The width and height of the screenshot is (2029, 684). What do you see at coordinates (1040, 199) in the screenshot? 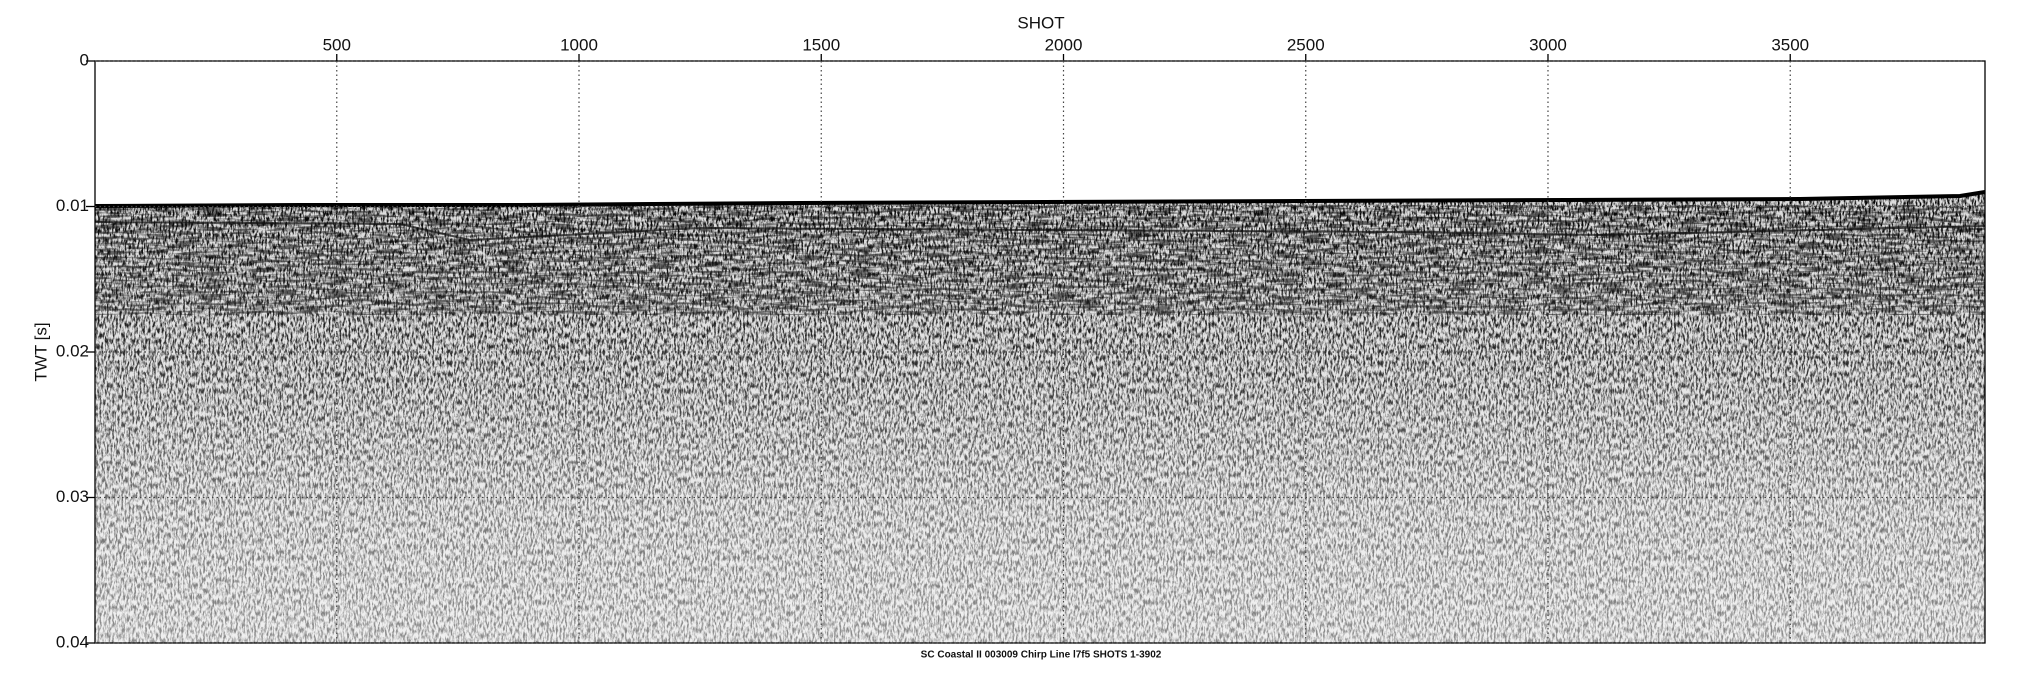
I see `seafloor-reflector` at bounding box center [1040, 199].